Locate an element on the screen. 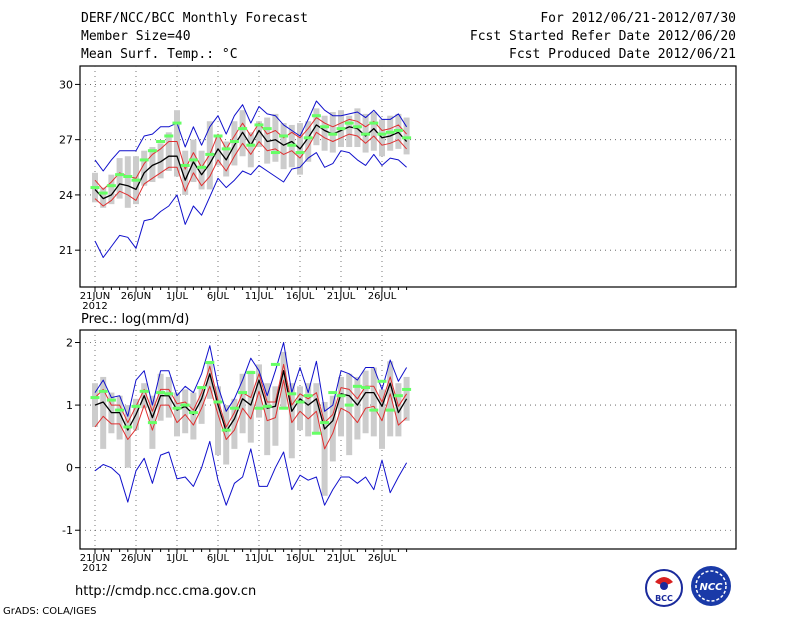 The width and height of the screenshot is (800, 618). ensemble-mean-line is located at coordinates (251, 401).